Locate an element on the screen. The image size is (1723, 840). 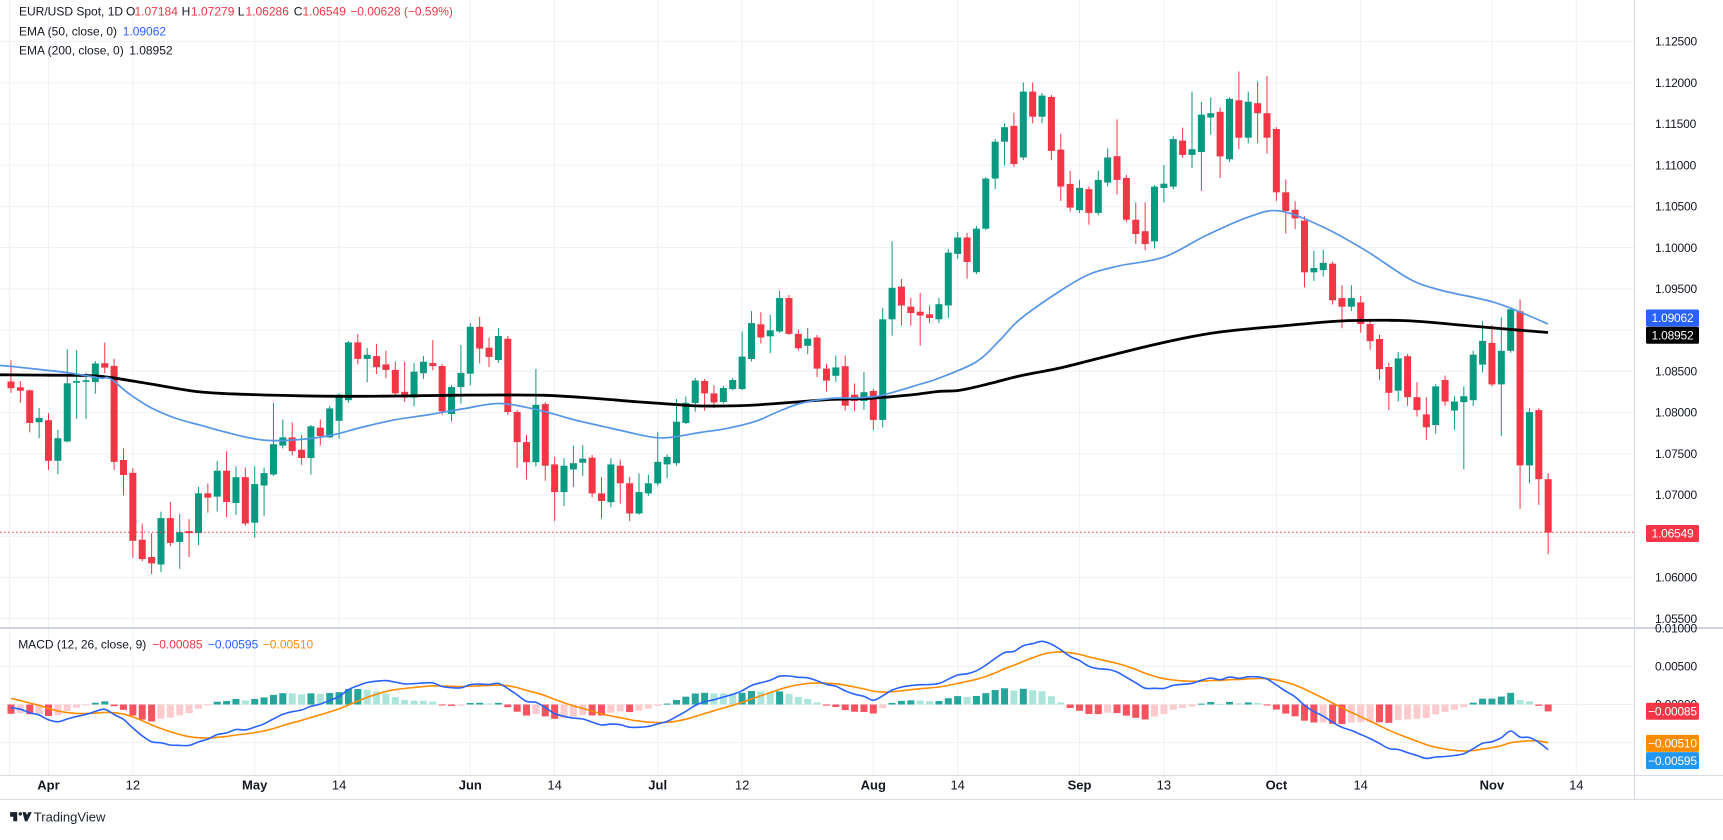
svg-text: 1.12000 is located at coordinates (1676, 83).